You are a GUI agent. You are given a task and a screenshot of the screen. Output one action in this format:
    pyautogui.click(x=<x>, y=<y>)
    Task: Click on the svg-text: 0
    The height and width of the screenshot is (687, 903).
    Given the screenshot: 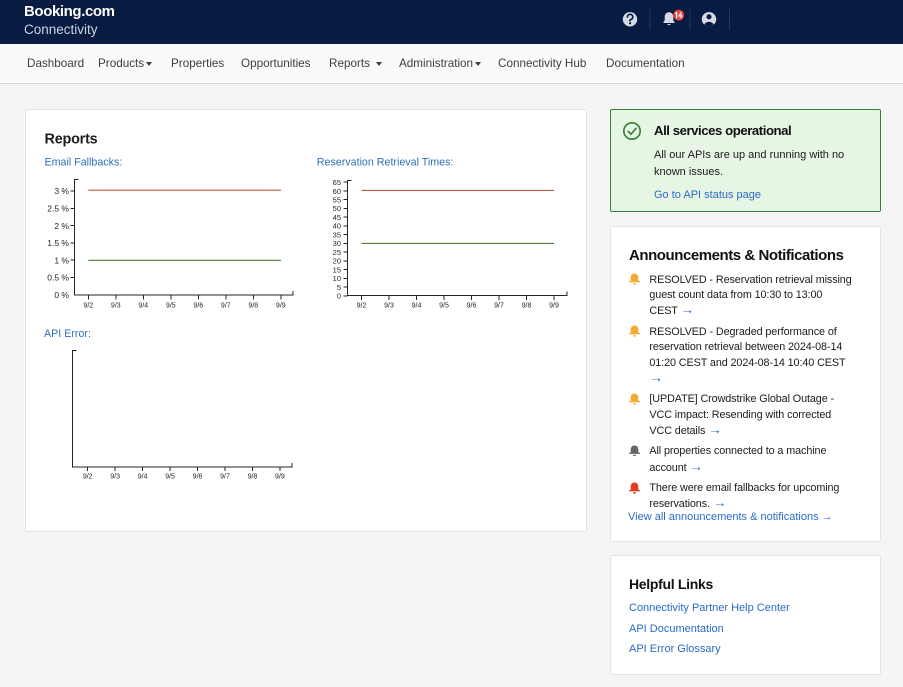 What is the action you would take?
    pyautogui.click(x=339, y=296)
    